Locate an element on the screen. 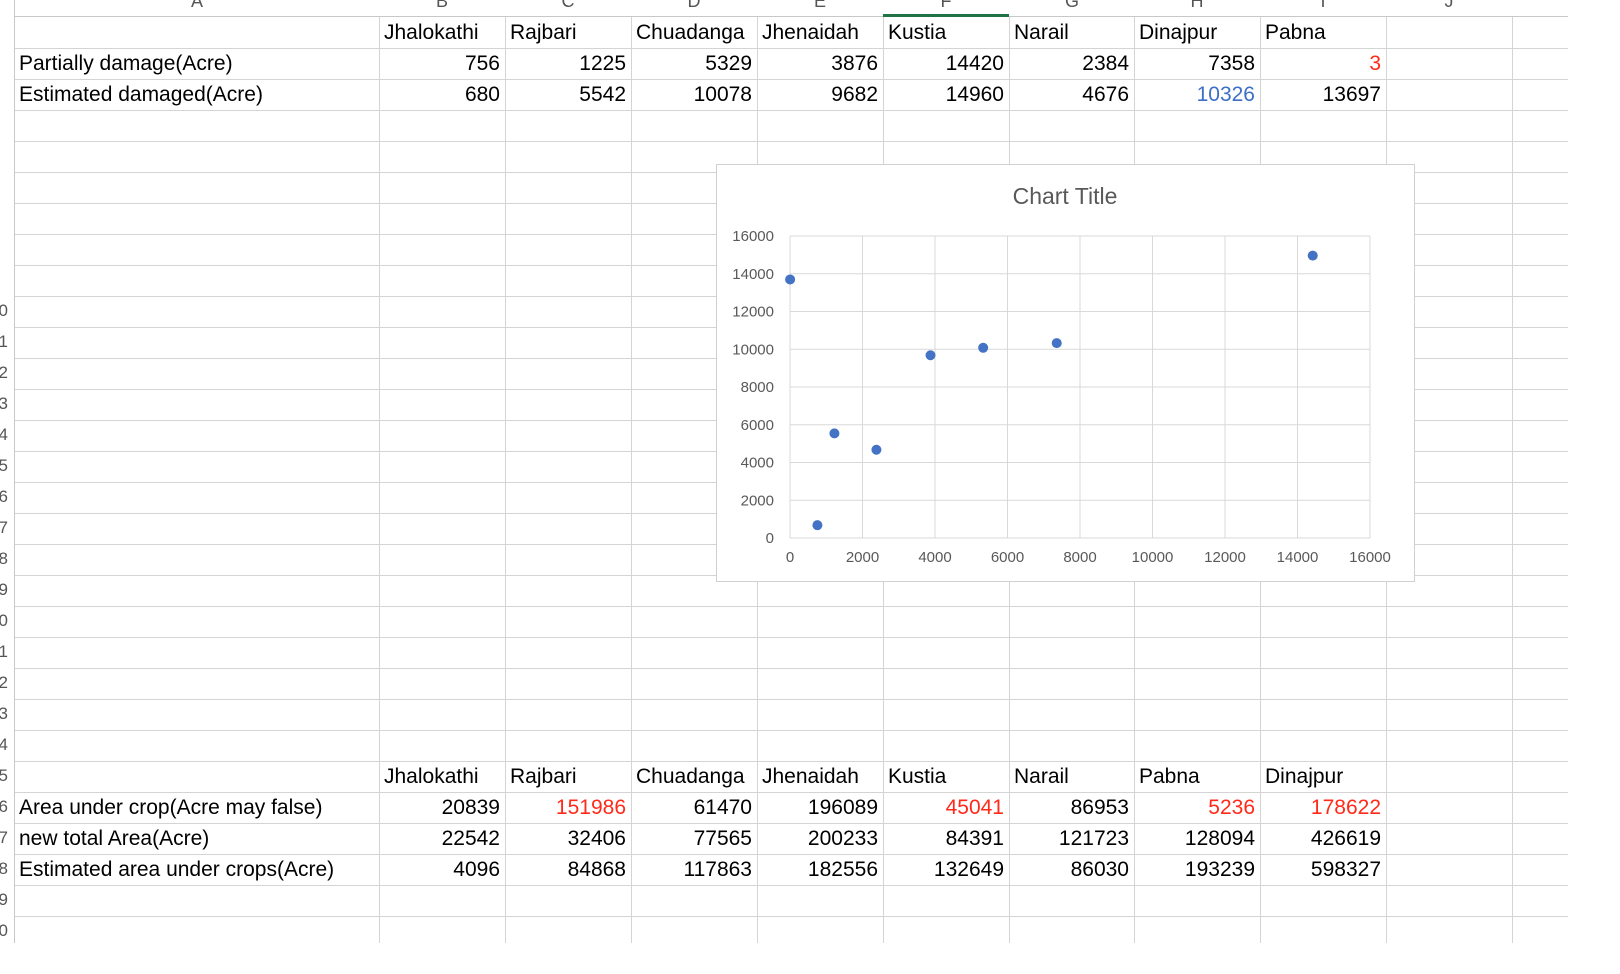  column-header-g: G is located at coordinates (1071, 5).